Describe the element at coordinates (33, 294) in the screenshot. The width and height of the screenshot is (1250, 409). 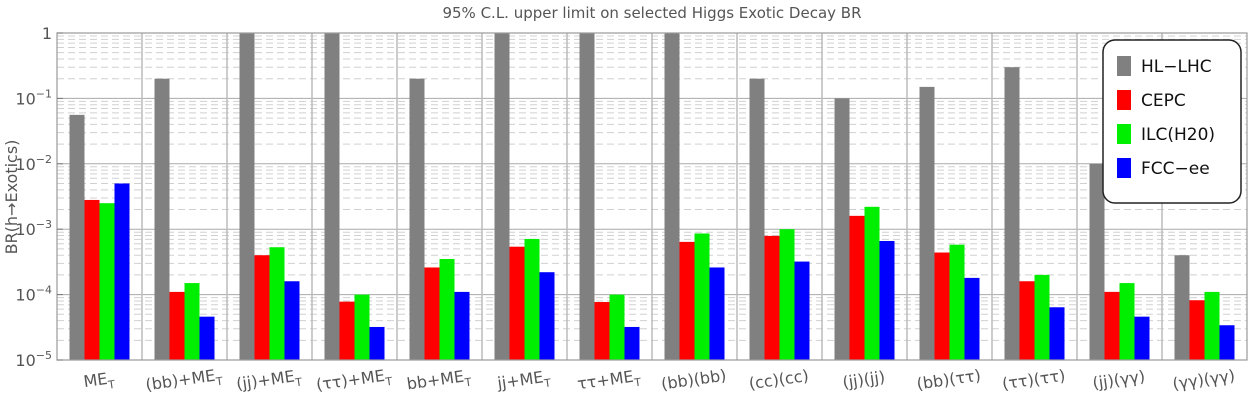
I see `y-tick-label: 10⁻⁴` at that location.